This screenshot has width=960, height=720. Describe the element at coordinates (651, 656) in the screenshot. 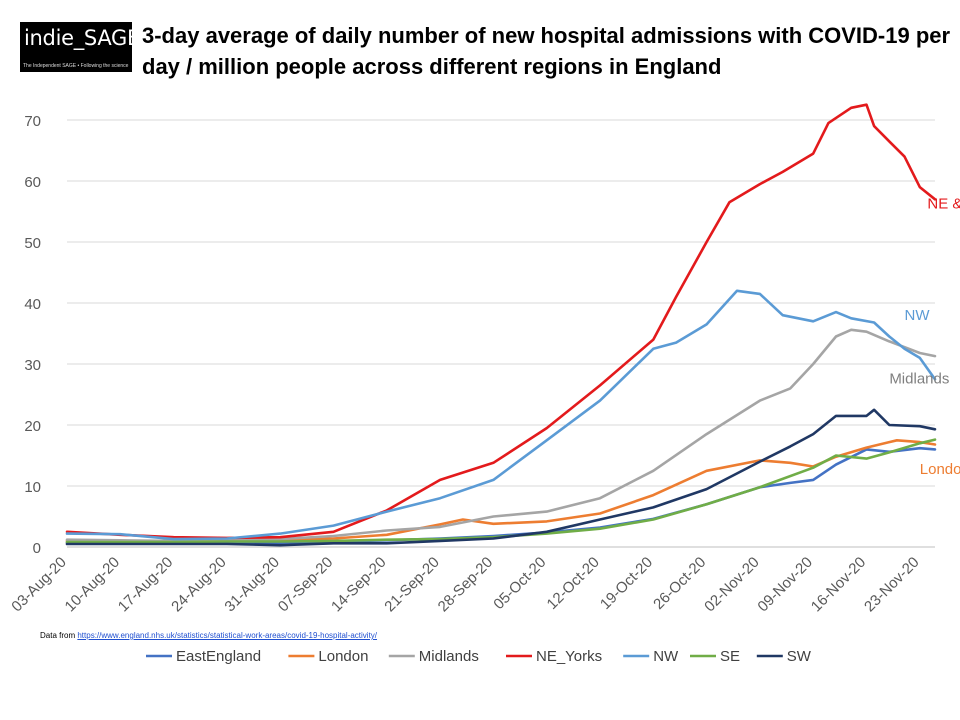

I see `legend-item: NW` at that location.